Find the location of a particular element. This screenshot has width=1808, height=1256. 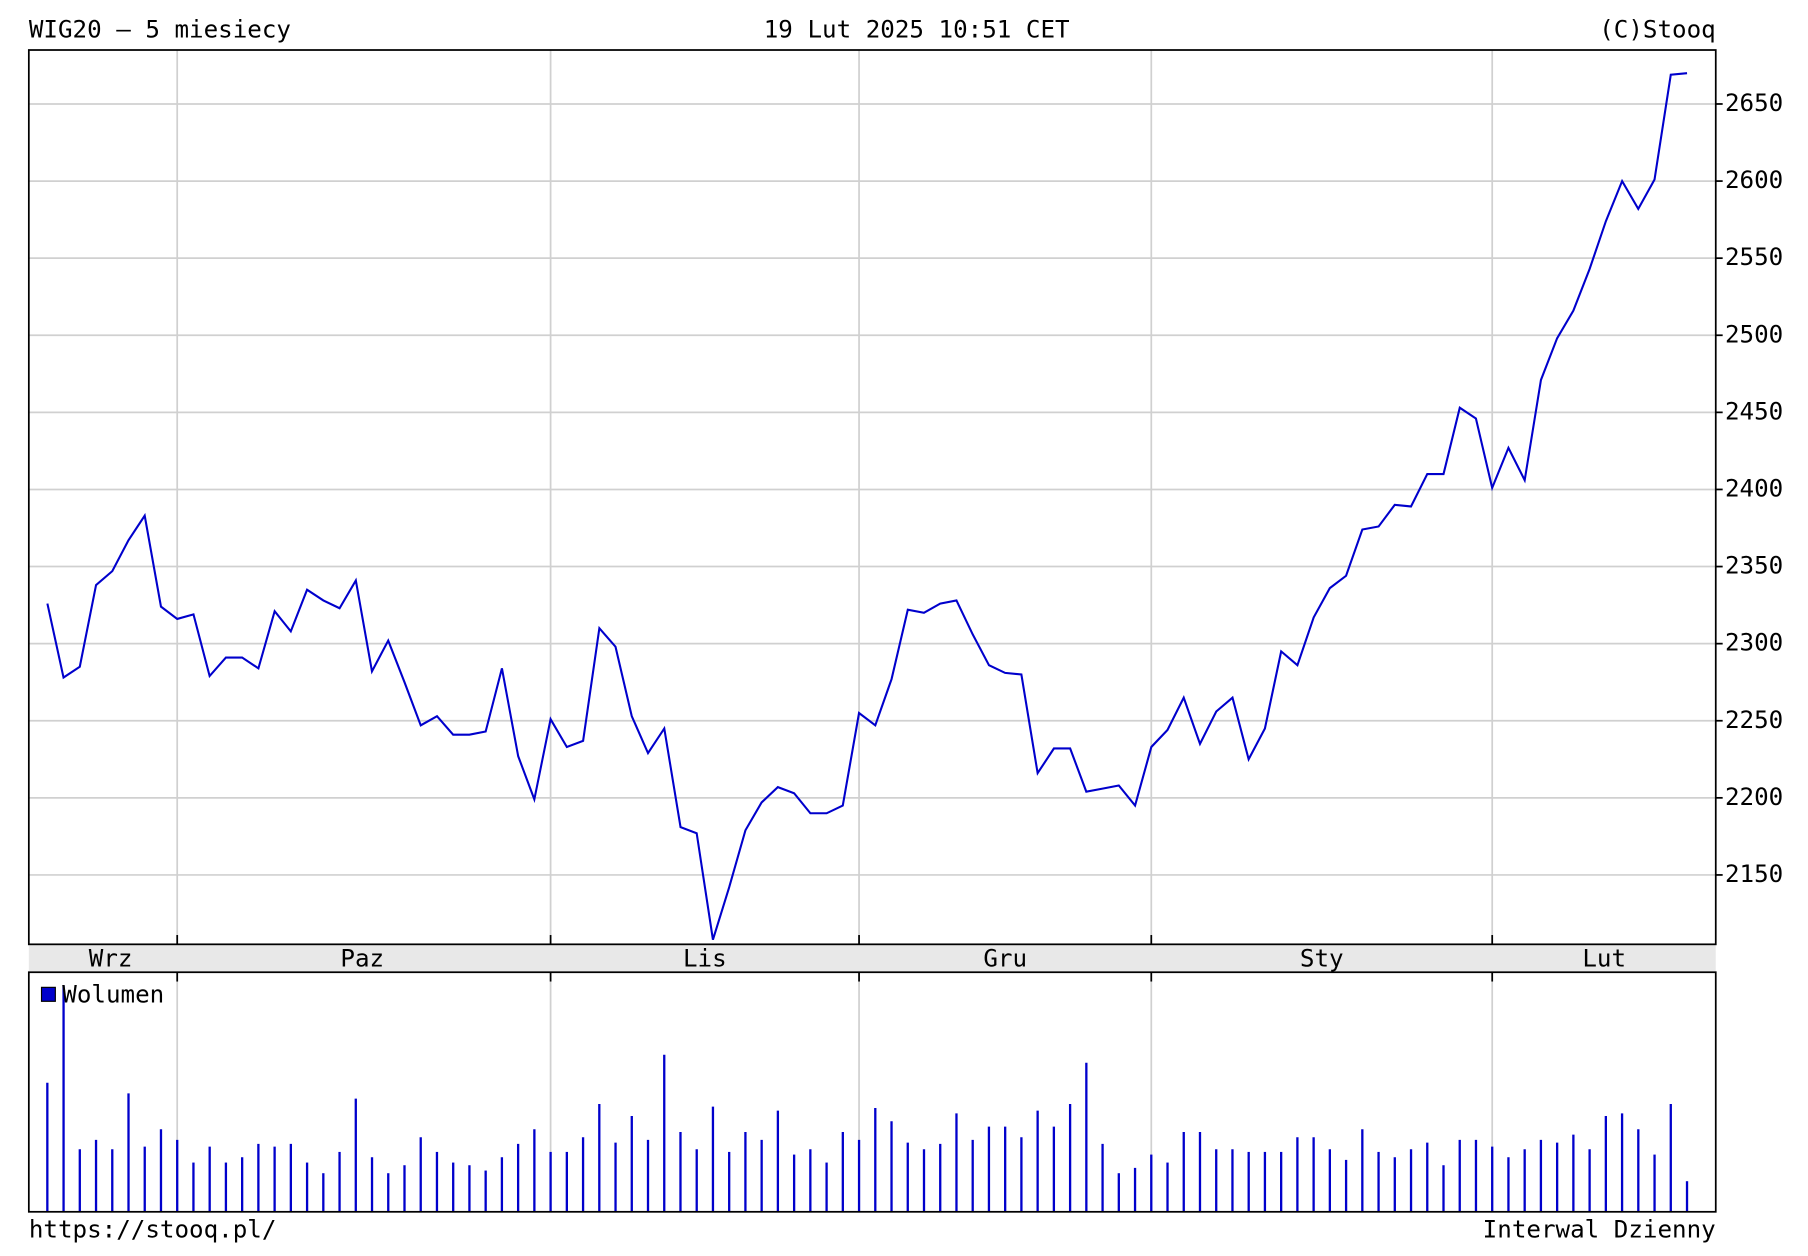

month-bar is located at coordinates (872, 958).